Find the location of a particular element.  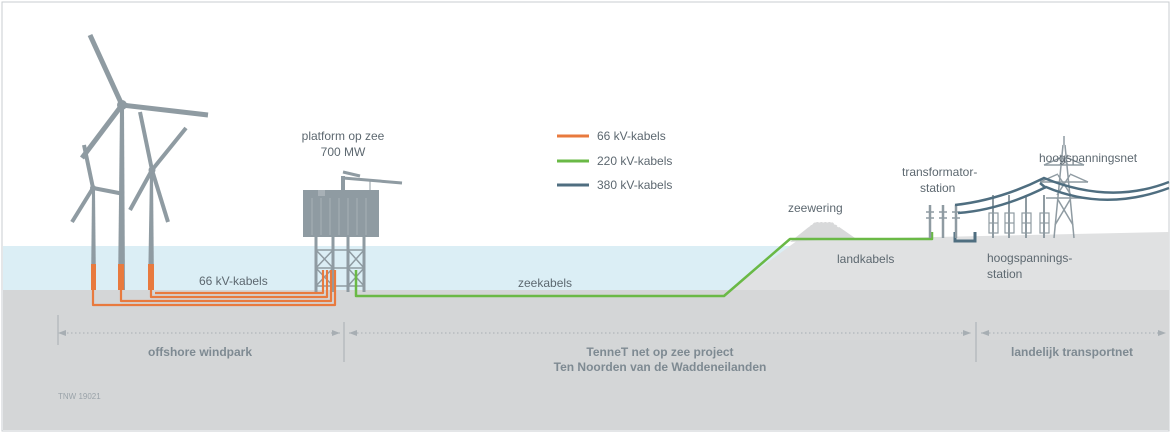

document-code: TNW 19021 is located at coordinates (79, 396).